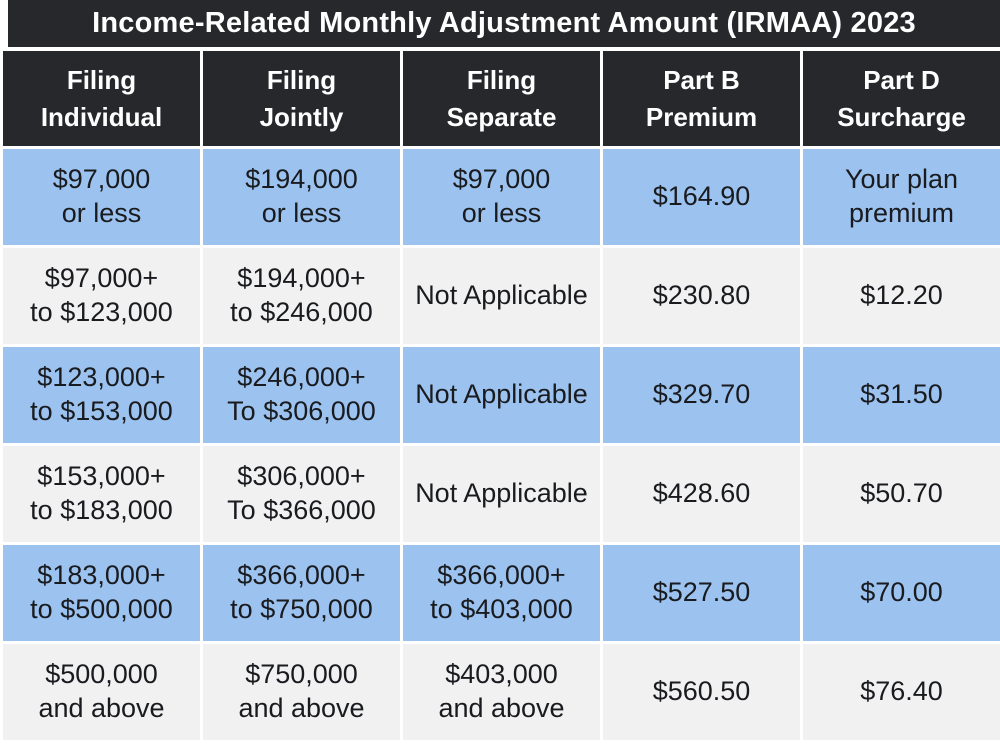 Image resolution: width=1000 pixels, height=748 pixels. What do you see at coordinates (901, 494) in the screenshot?
I see `table-cell: $50.70` at bounding box center [901, 494].